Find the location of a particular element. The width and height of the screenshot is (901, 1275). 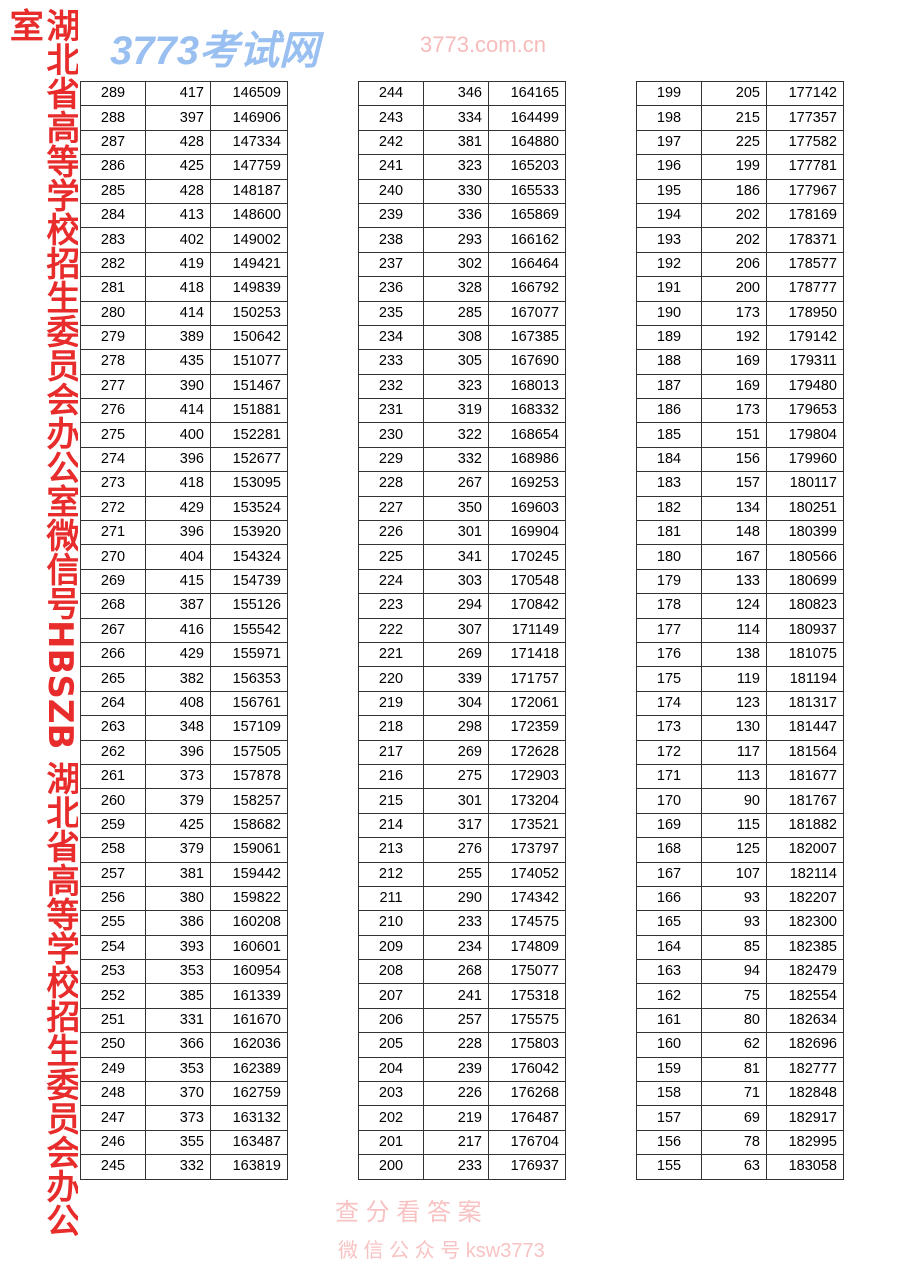

cumulative-cell: 157109 is located at coordinates (249, 728).